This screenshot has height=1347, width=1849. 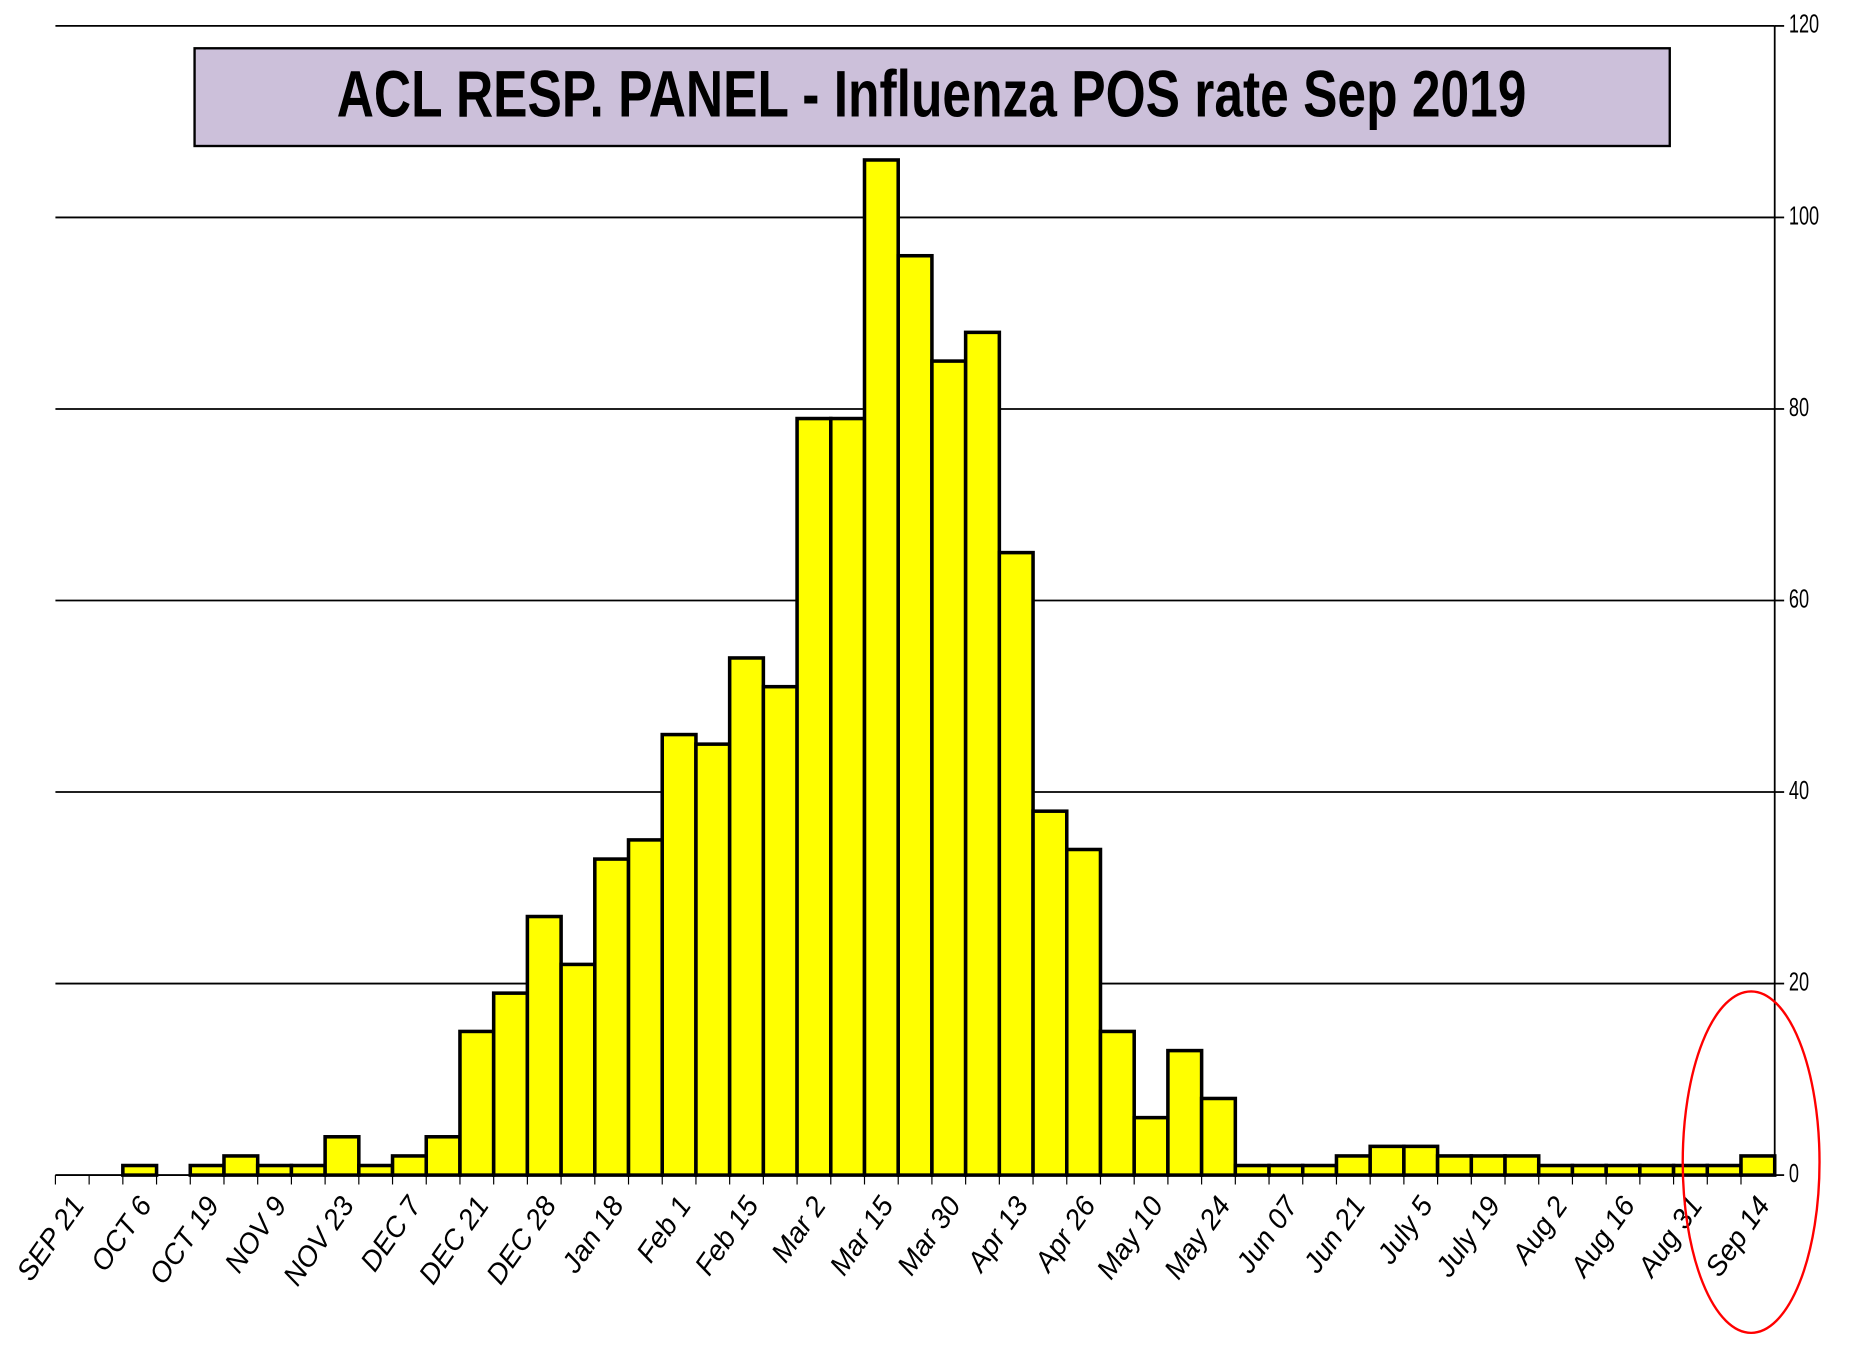 What do you see at coordinates (1799, 790) in the screenshot?
I see `y-tick-label: 40` at bounding box center [1799, 790].